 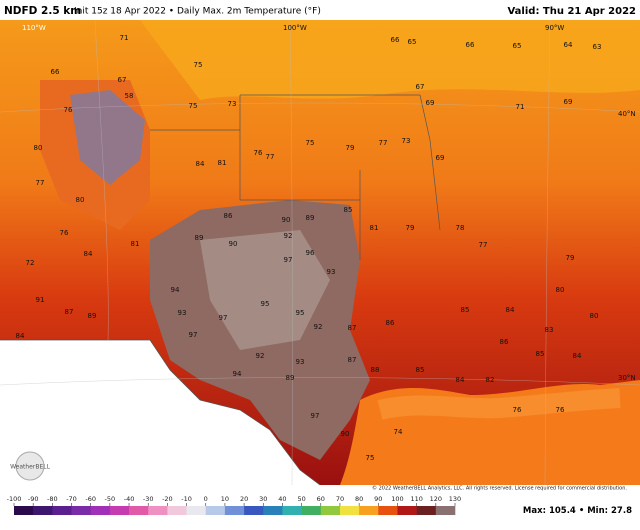 What do you see at coordinates (490, 380) in the screenshot?
I see `station-value: 82` at bounding box center [490, 380].